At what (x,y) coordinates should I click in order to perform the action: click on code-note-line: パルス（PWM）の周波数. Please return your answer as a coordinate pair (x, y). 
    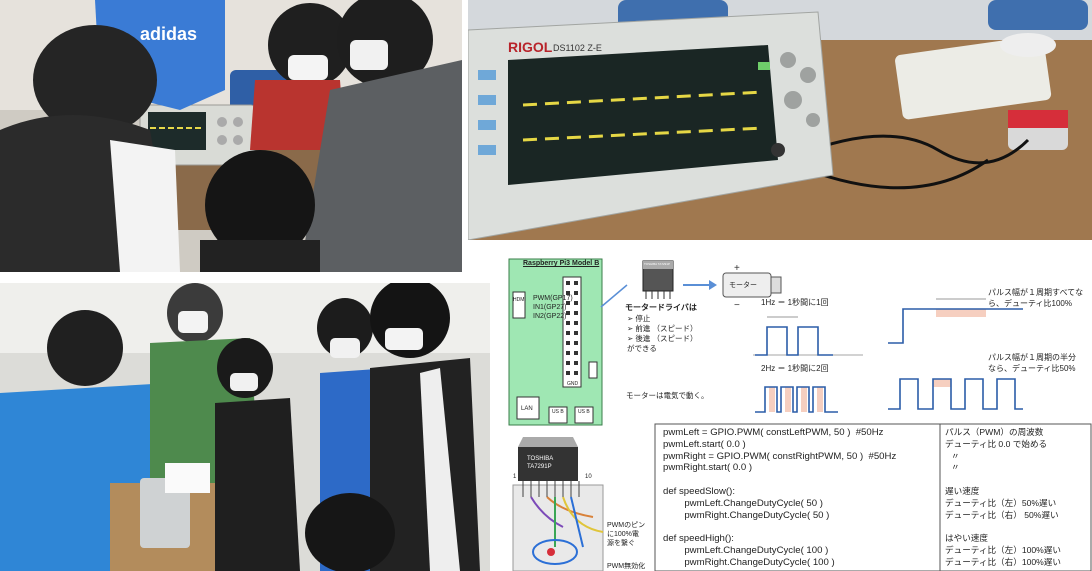
    Looking at the image, I should click on (994, 432).